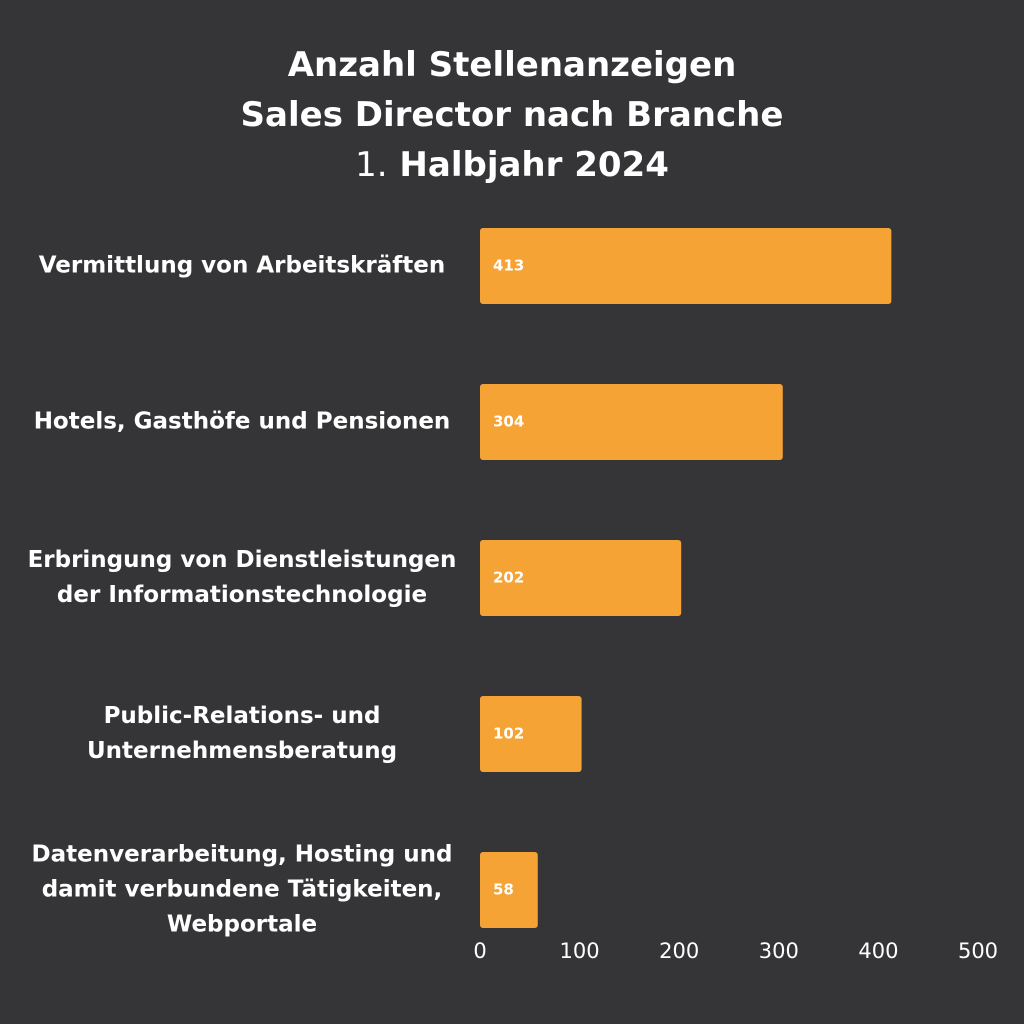 This screenshot has height=1024, width=1024. What do you see at coordinates (508, 578) in the screenshot?
I see `bar-value-label-3: 202` at bounding box center [508, 578].